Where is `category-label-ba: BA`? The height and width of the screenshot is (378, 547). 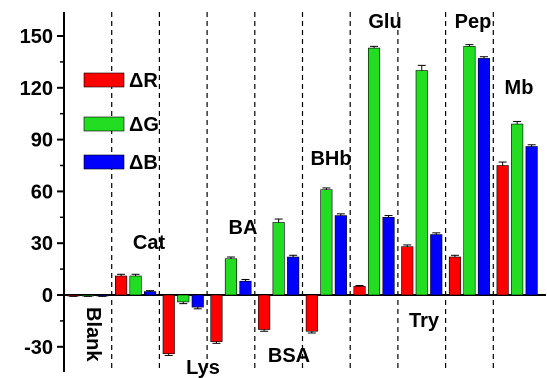 category-label-ba: BA is located at coordinates (243, 228).